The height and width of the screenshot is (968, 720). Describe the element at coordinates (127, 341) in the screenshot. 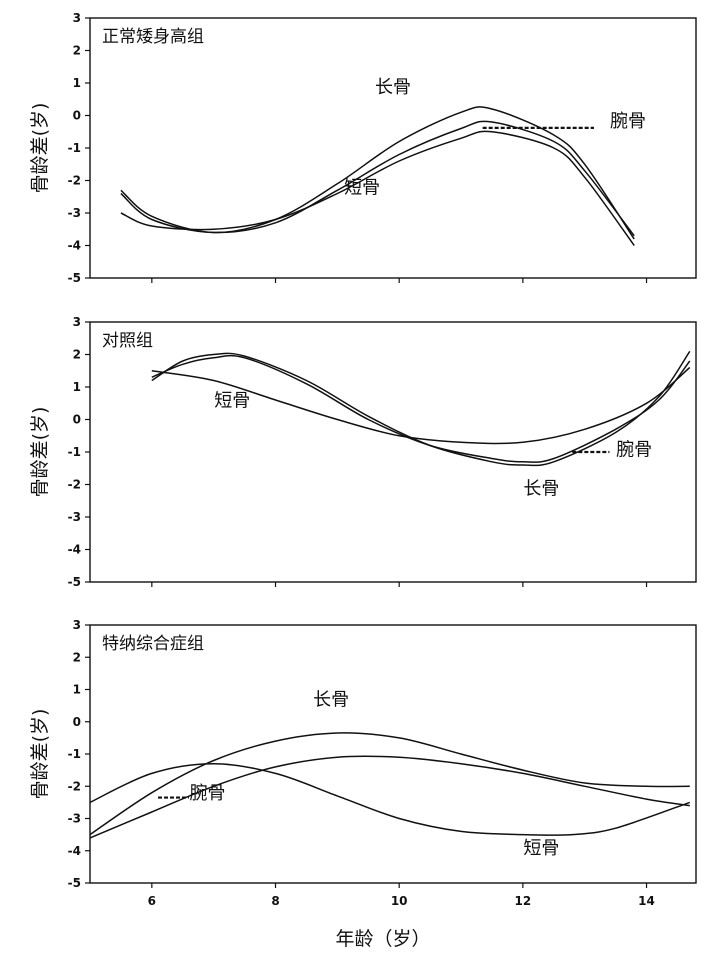

I see `panel-title: 对照组` at that location.